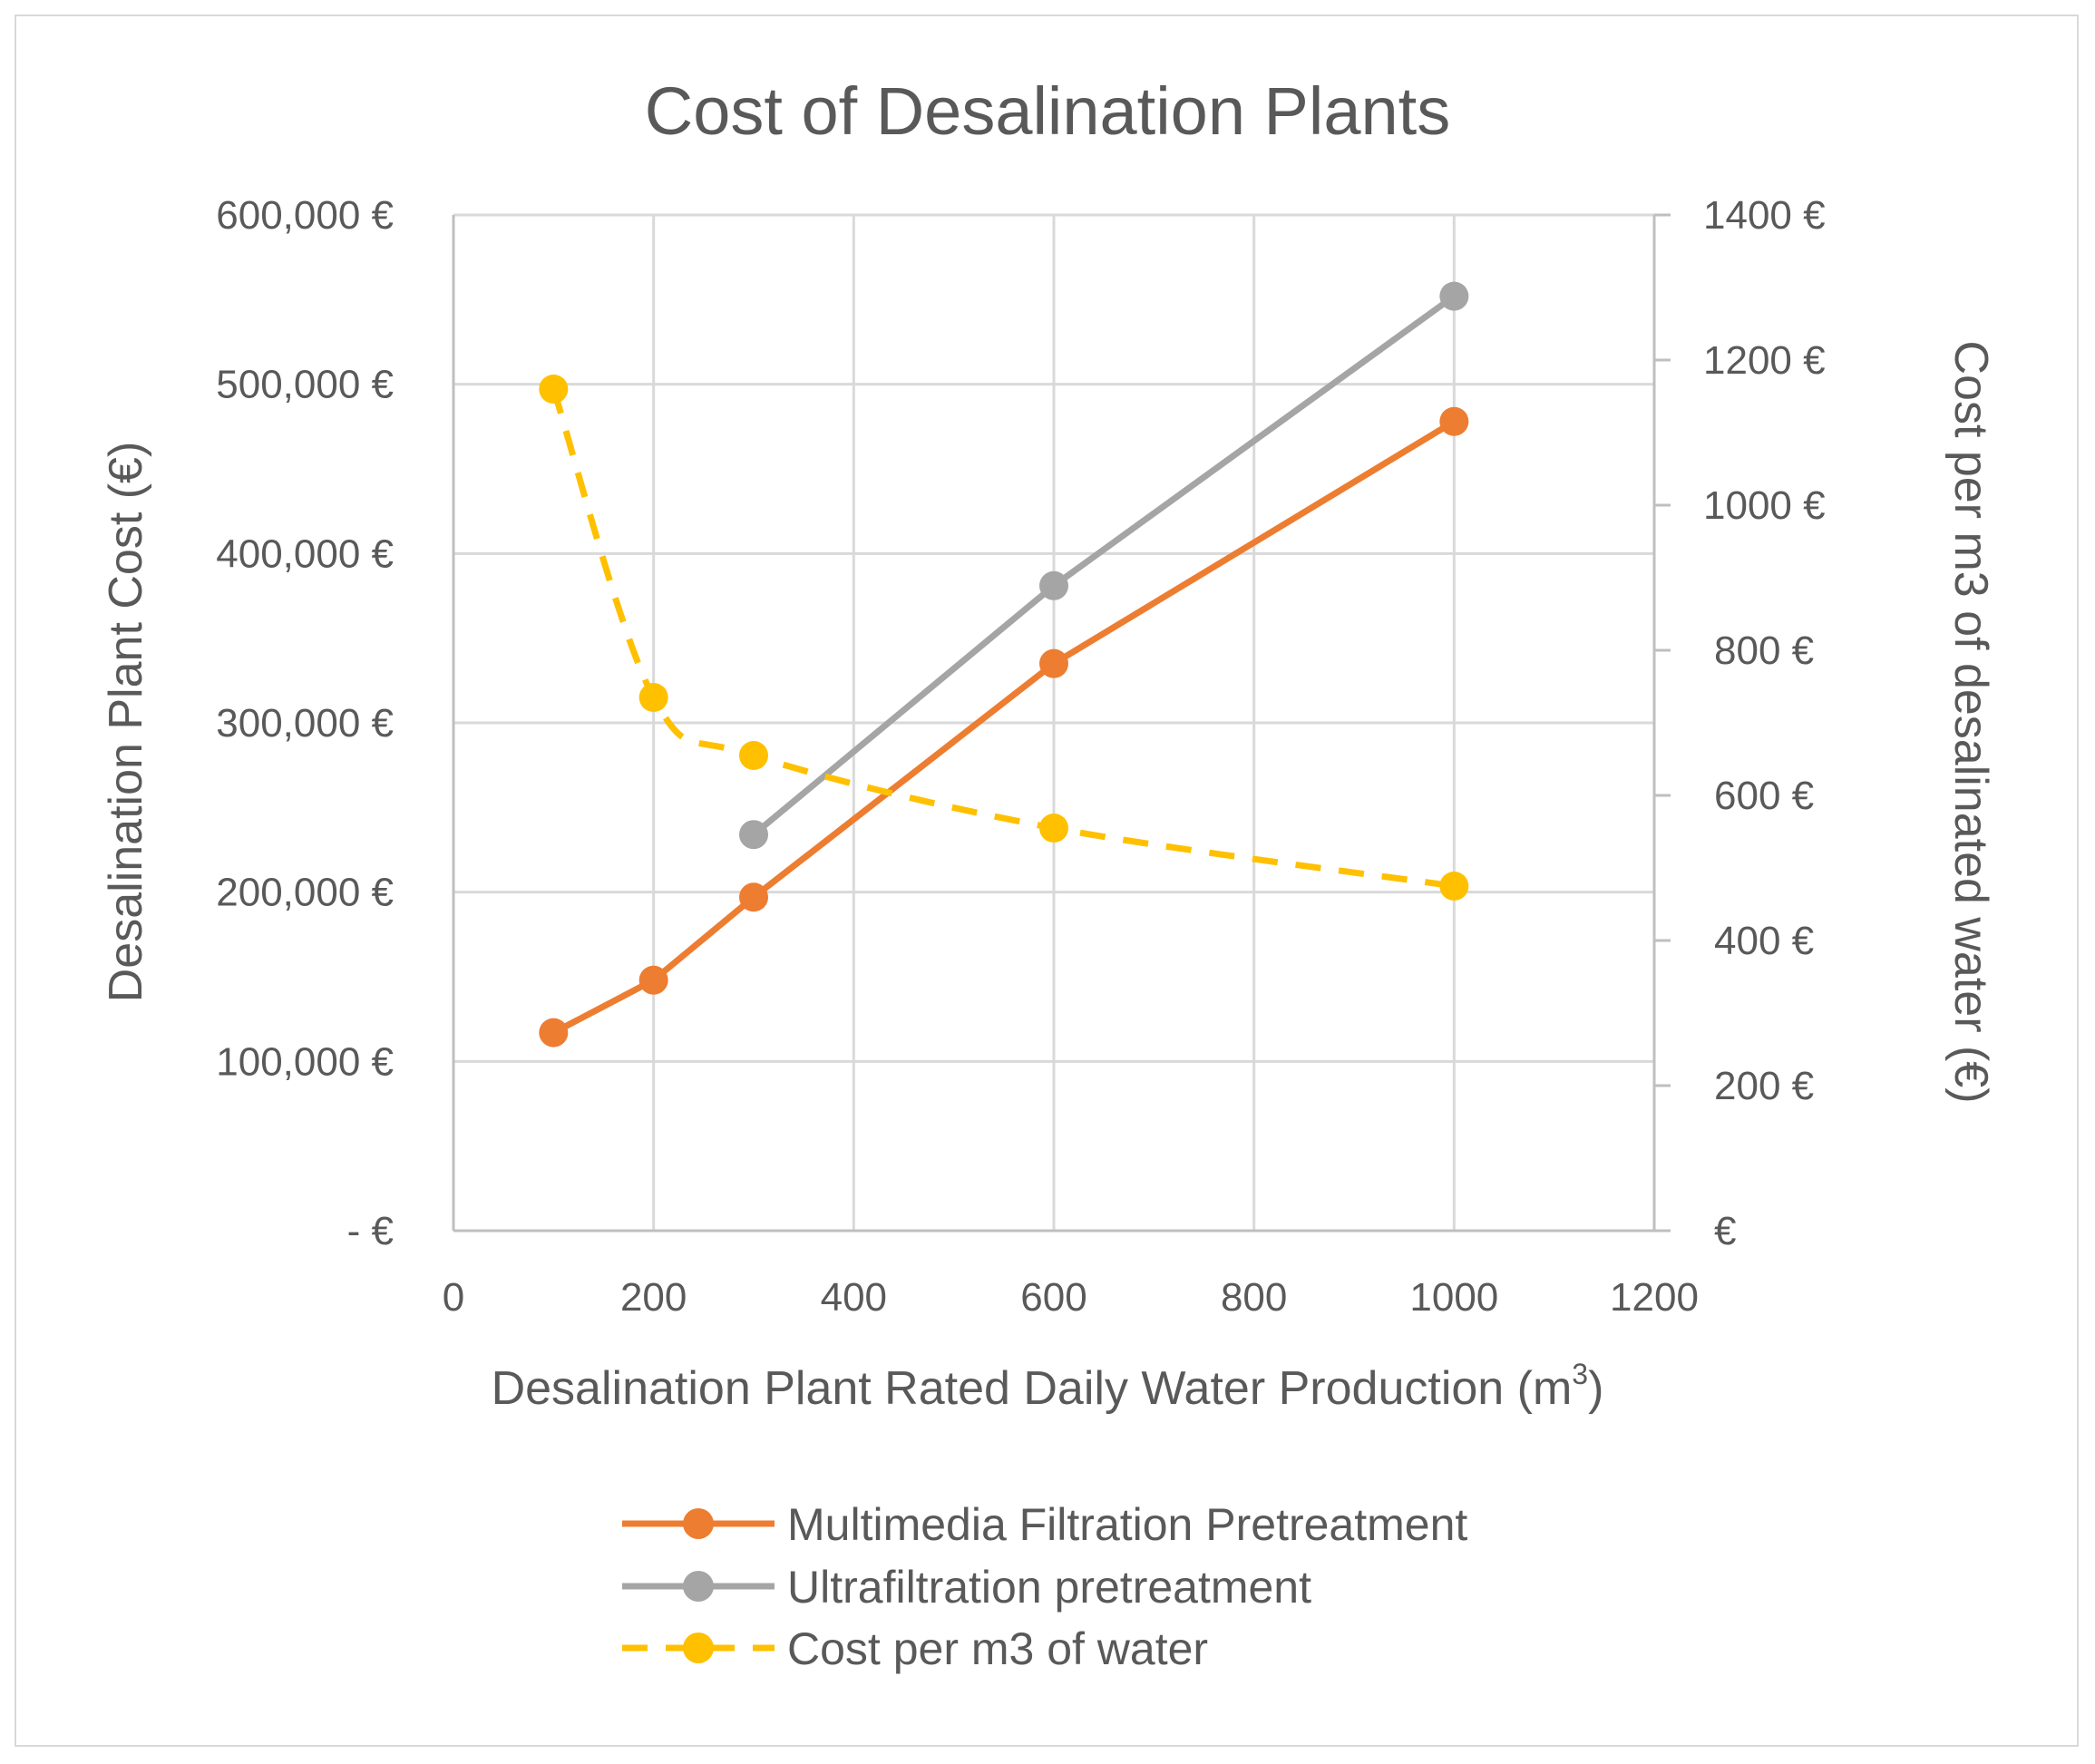 The height and width of the screenshot is (1764, 2095). Describe the element at coordinates (305, 893) in the screenshot. I see `y-left-tick-label: 200,000 €` at that location.